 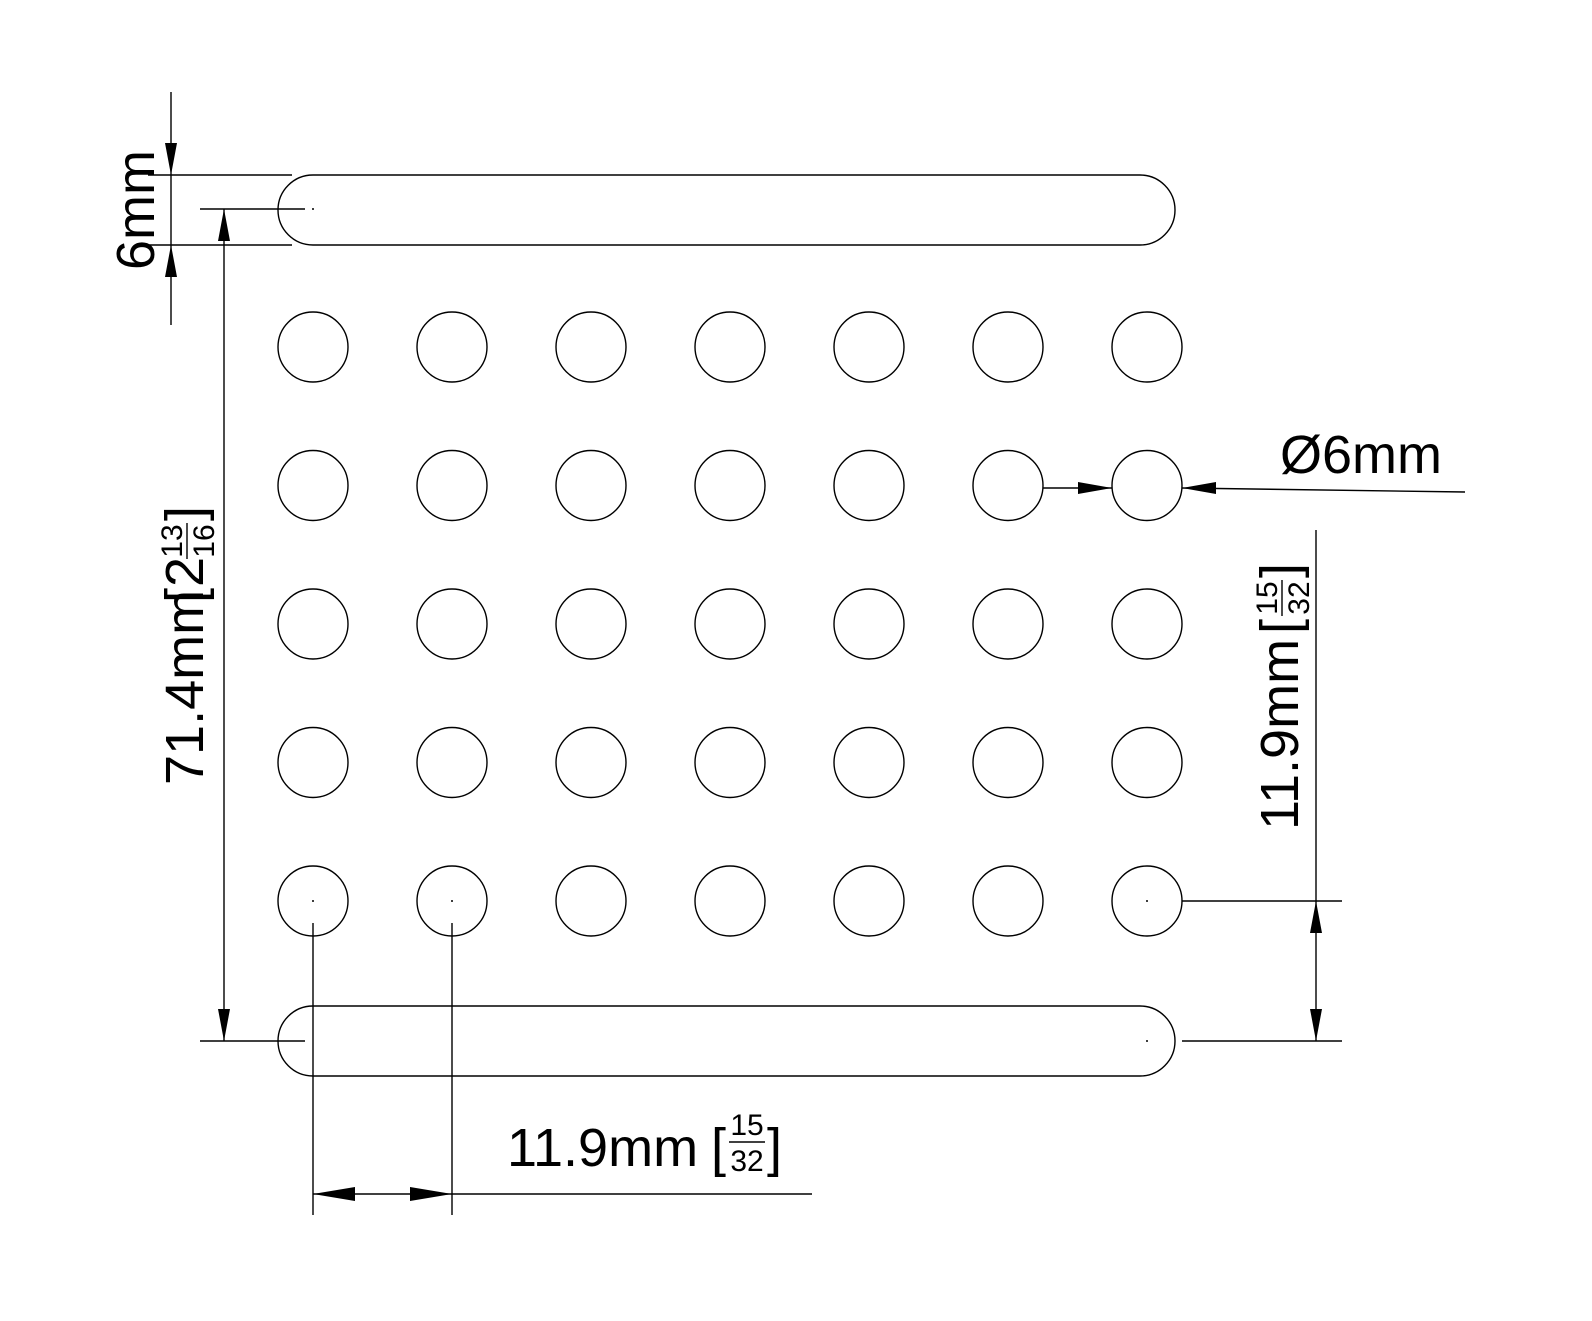 What do you see at coordinates (1254, 459) in the screenshot?
I see `hole-diameter-dimension: Ø6mm` at bounding box center [1254, 459].